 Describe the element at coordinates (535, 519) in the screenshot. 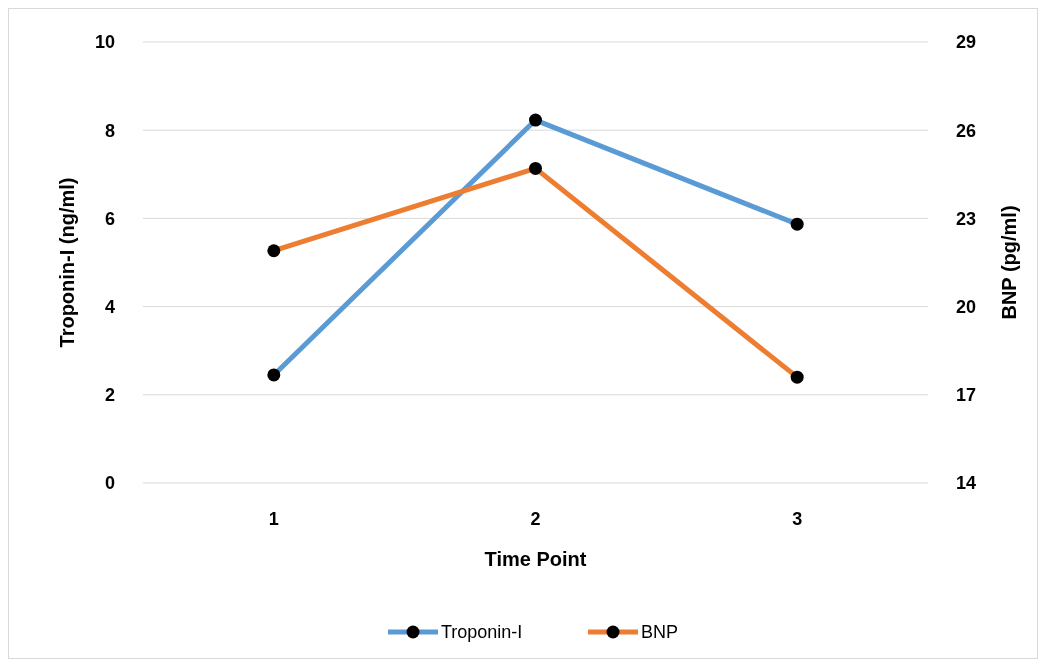

I see `x-tick-label: 2` at that location.